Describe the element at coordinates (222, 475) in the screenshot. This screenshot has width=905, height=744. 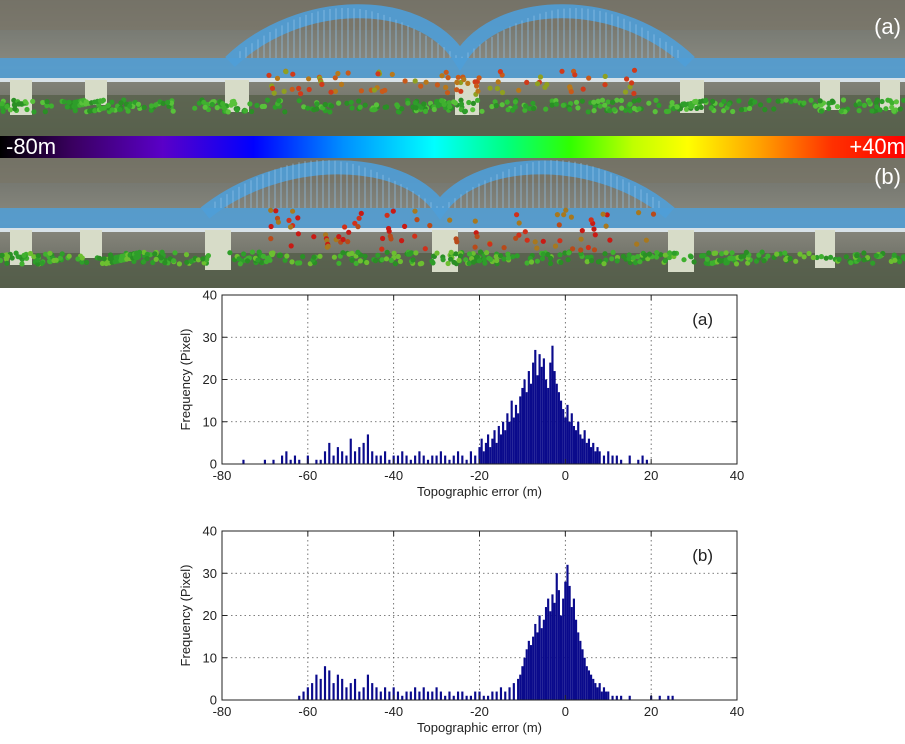
I see `histogram-a-xtick-label: -80` at that location.